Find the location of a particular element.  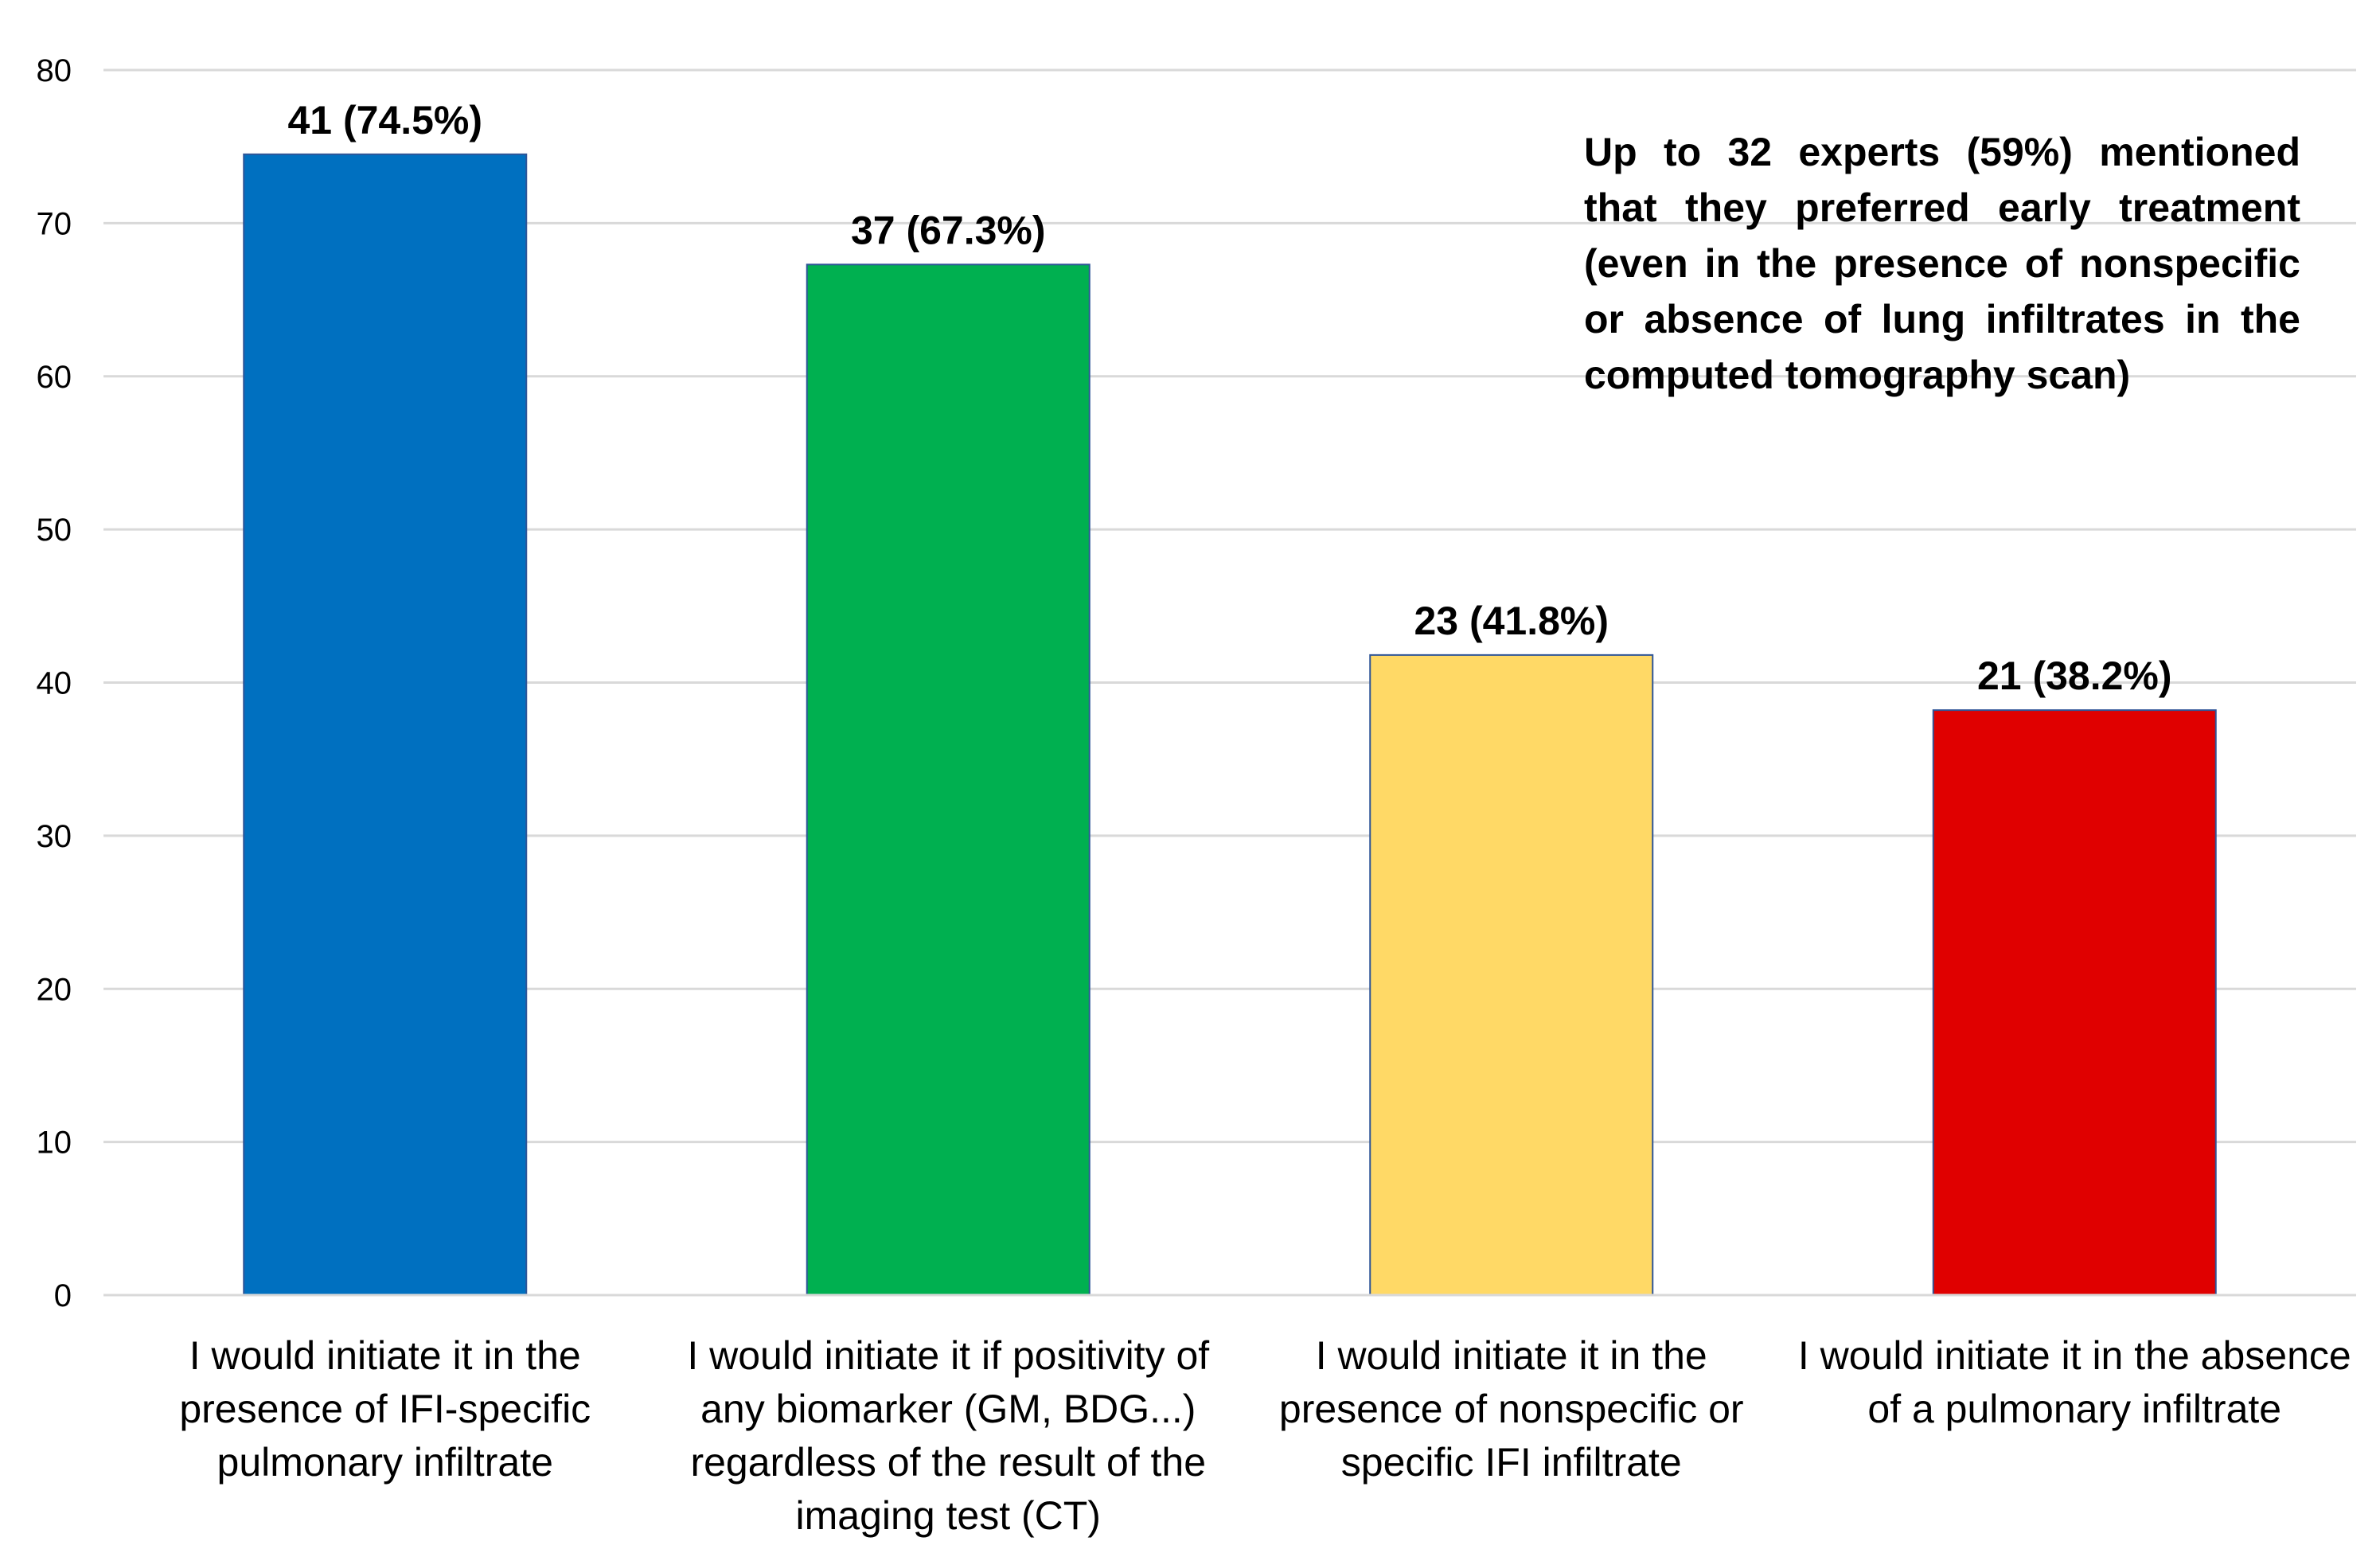

category-label-3-line-2: presence of nonspecific or is located at coordinates (1511, 1409).